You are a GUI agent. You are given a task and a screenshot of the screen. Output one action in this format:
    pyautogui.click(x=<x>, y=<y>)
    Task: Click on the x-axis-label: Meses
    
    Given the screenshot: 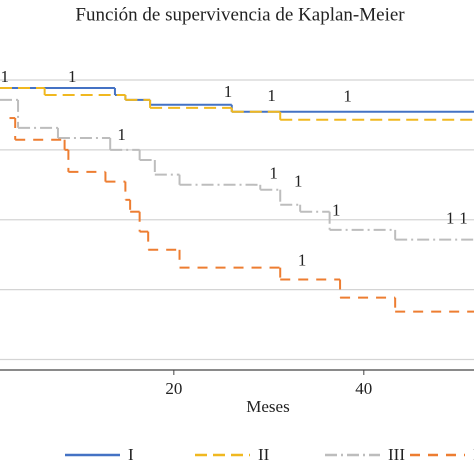 What is the action you would take?
    pyautogui.click(x=267, y=406)
    